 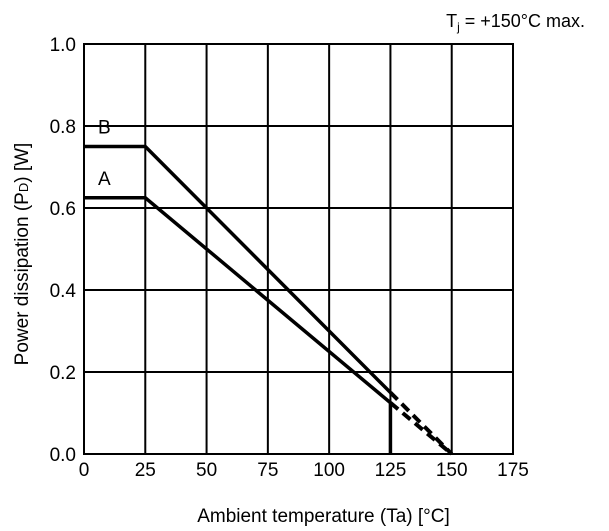 What do you see at coordinates (63, 455) in the screenshot?
I see `y-tick-label: 0.0` at bounding box center [63, 455].